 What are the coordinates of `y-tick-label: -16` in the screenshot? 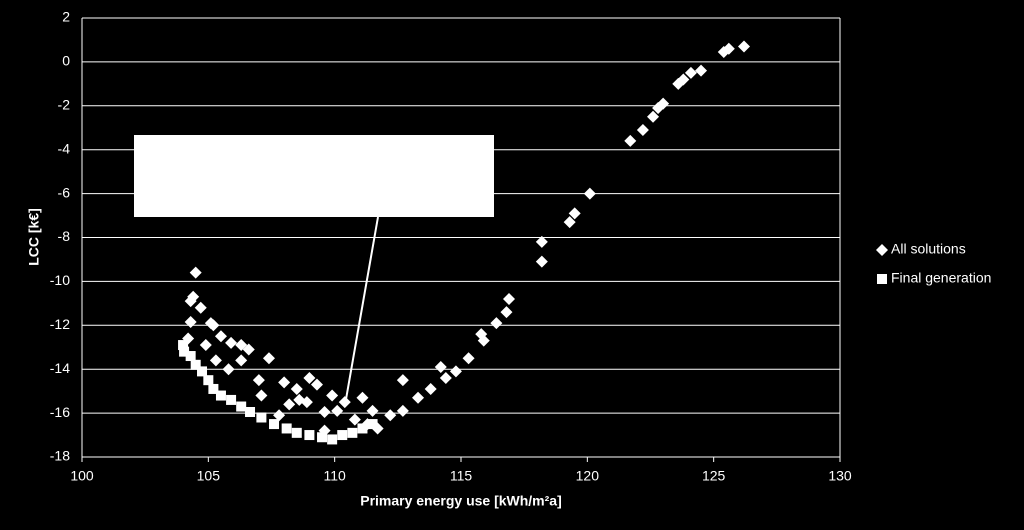 It's located at (60, 412).